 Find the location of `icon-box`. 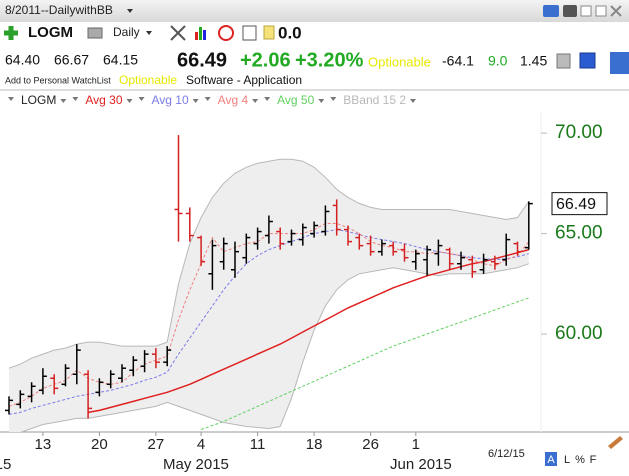

icon-box is located at coordinates (551, 459).